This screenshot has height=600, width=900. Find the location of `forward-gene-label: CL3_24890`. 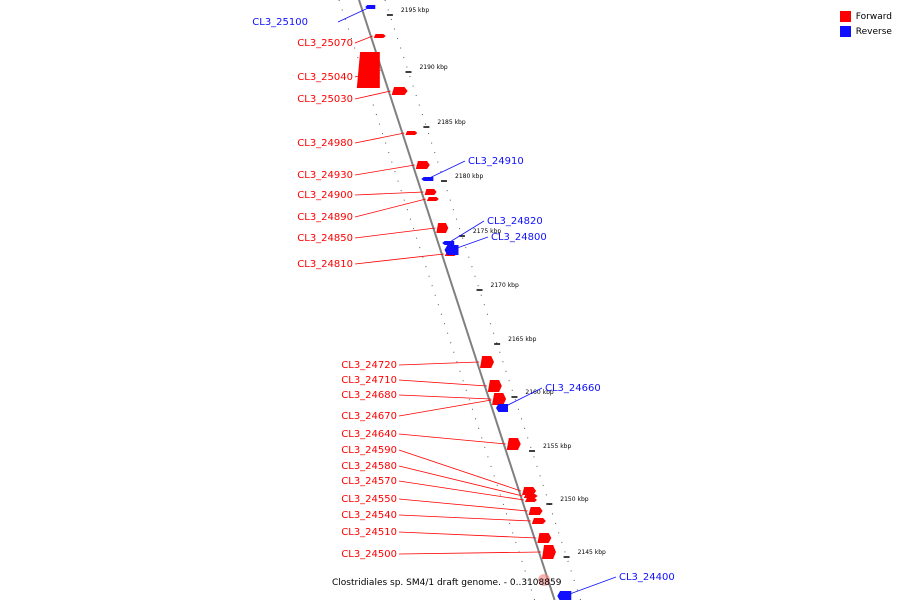

forward-gene-label: CL3_24890 is located at coordinates (325, 217).